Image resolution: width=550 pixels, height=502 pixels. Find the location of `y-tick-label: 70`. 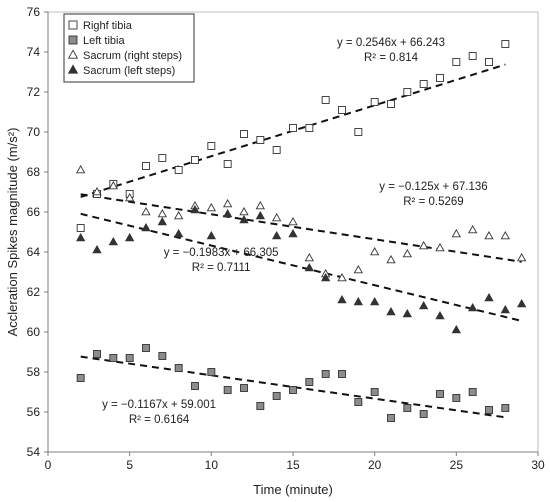

y-tick-label: 70 is located at coordinates (34, 132).